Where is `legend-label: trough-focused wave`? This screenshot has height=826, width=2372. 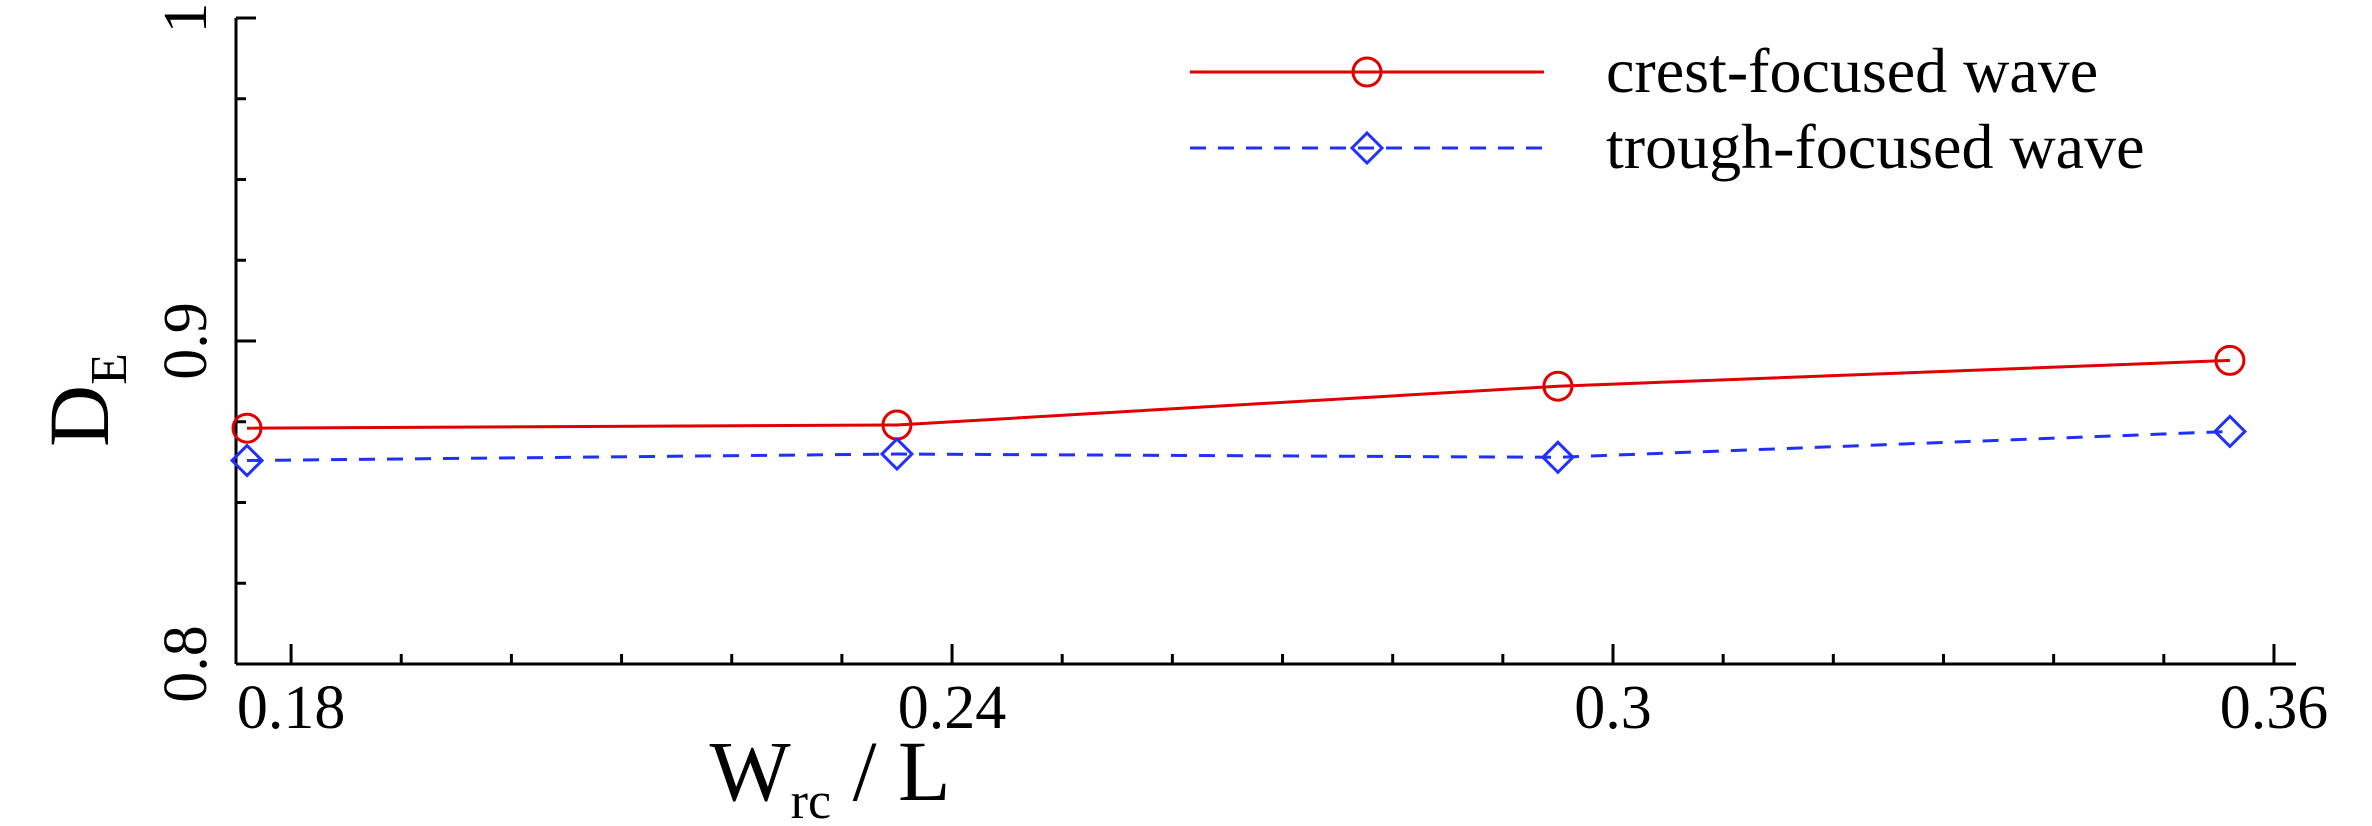 legend-label: trough-focused wave is located at coordinates (1875, 146).